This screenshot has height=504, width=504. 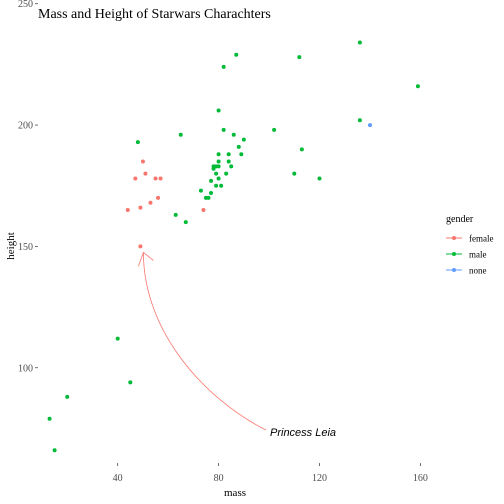 What do you see at coordinates (204, 341) in the screenshot?
I see `annotation-arrow-curve` at bounding box center [204, 341].